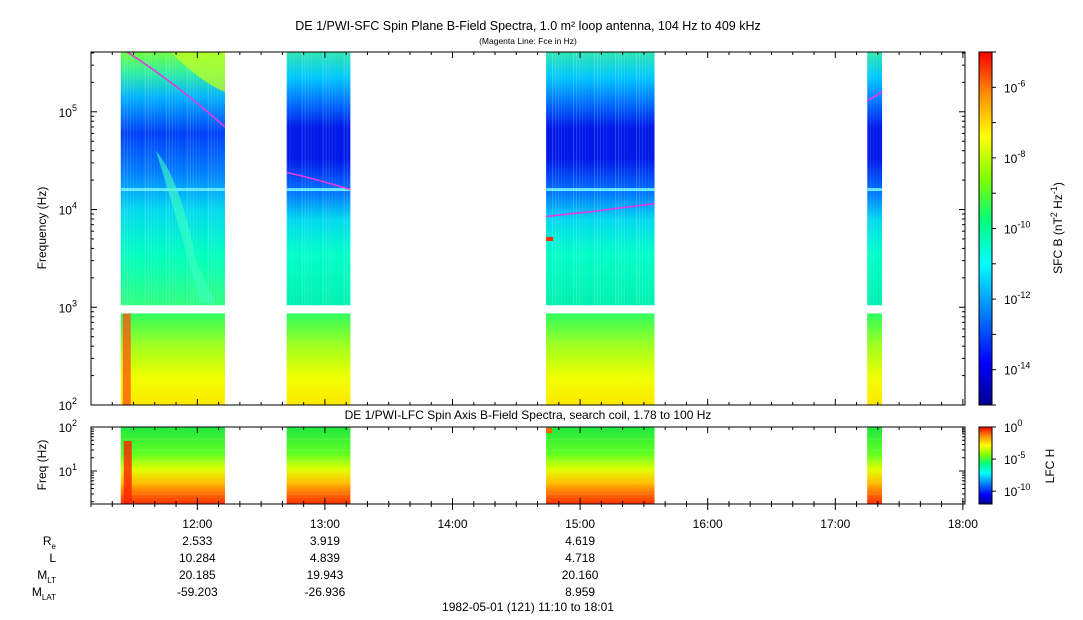 The image size is (1083, 620). What do you see at coordinates (580, 558) in the screenshot?
I see `ephemeris-value: 4.718` at bounding box center [580, 558].